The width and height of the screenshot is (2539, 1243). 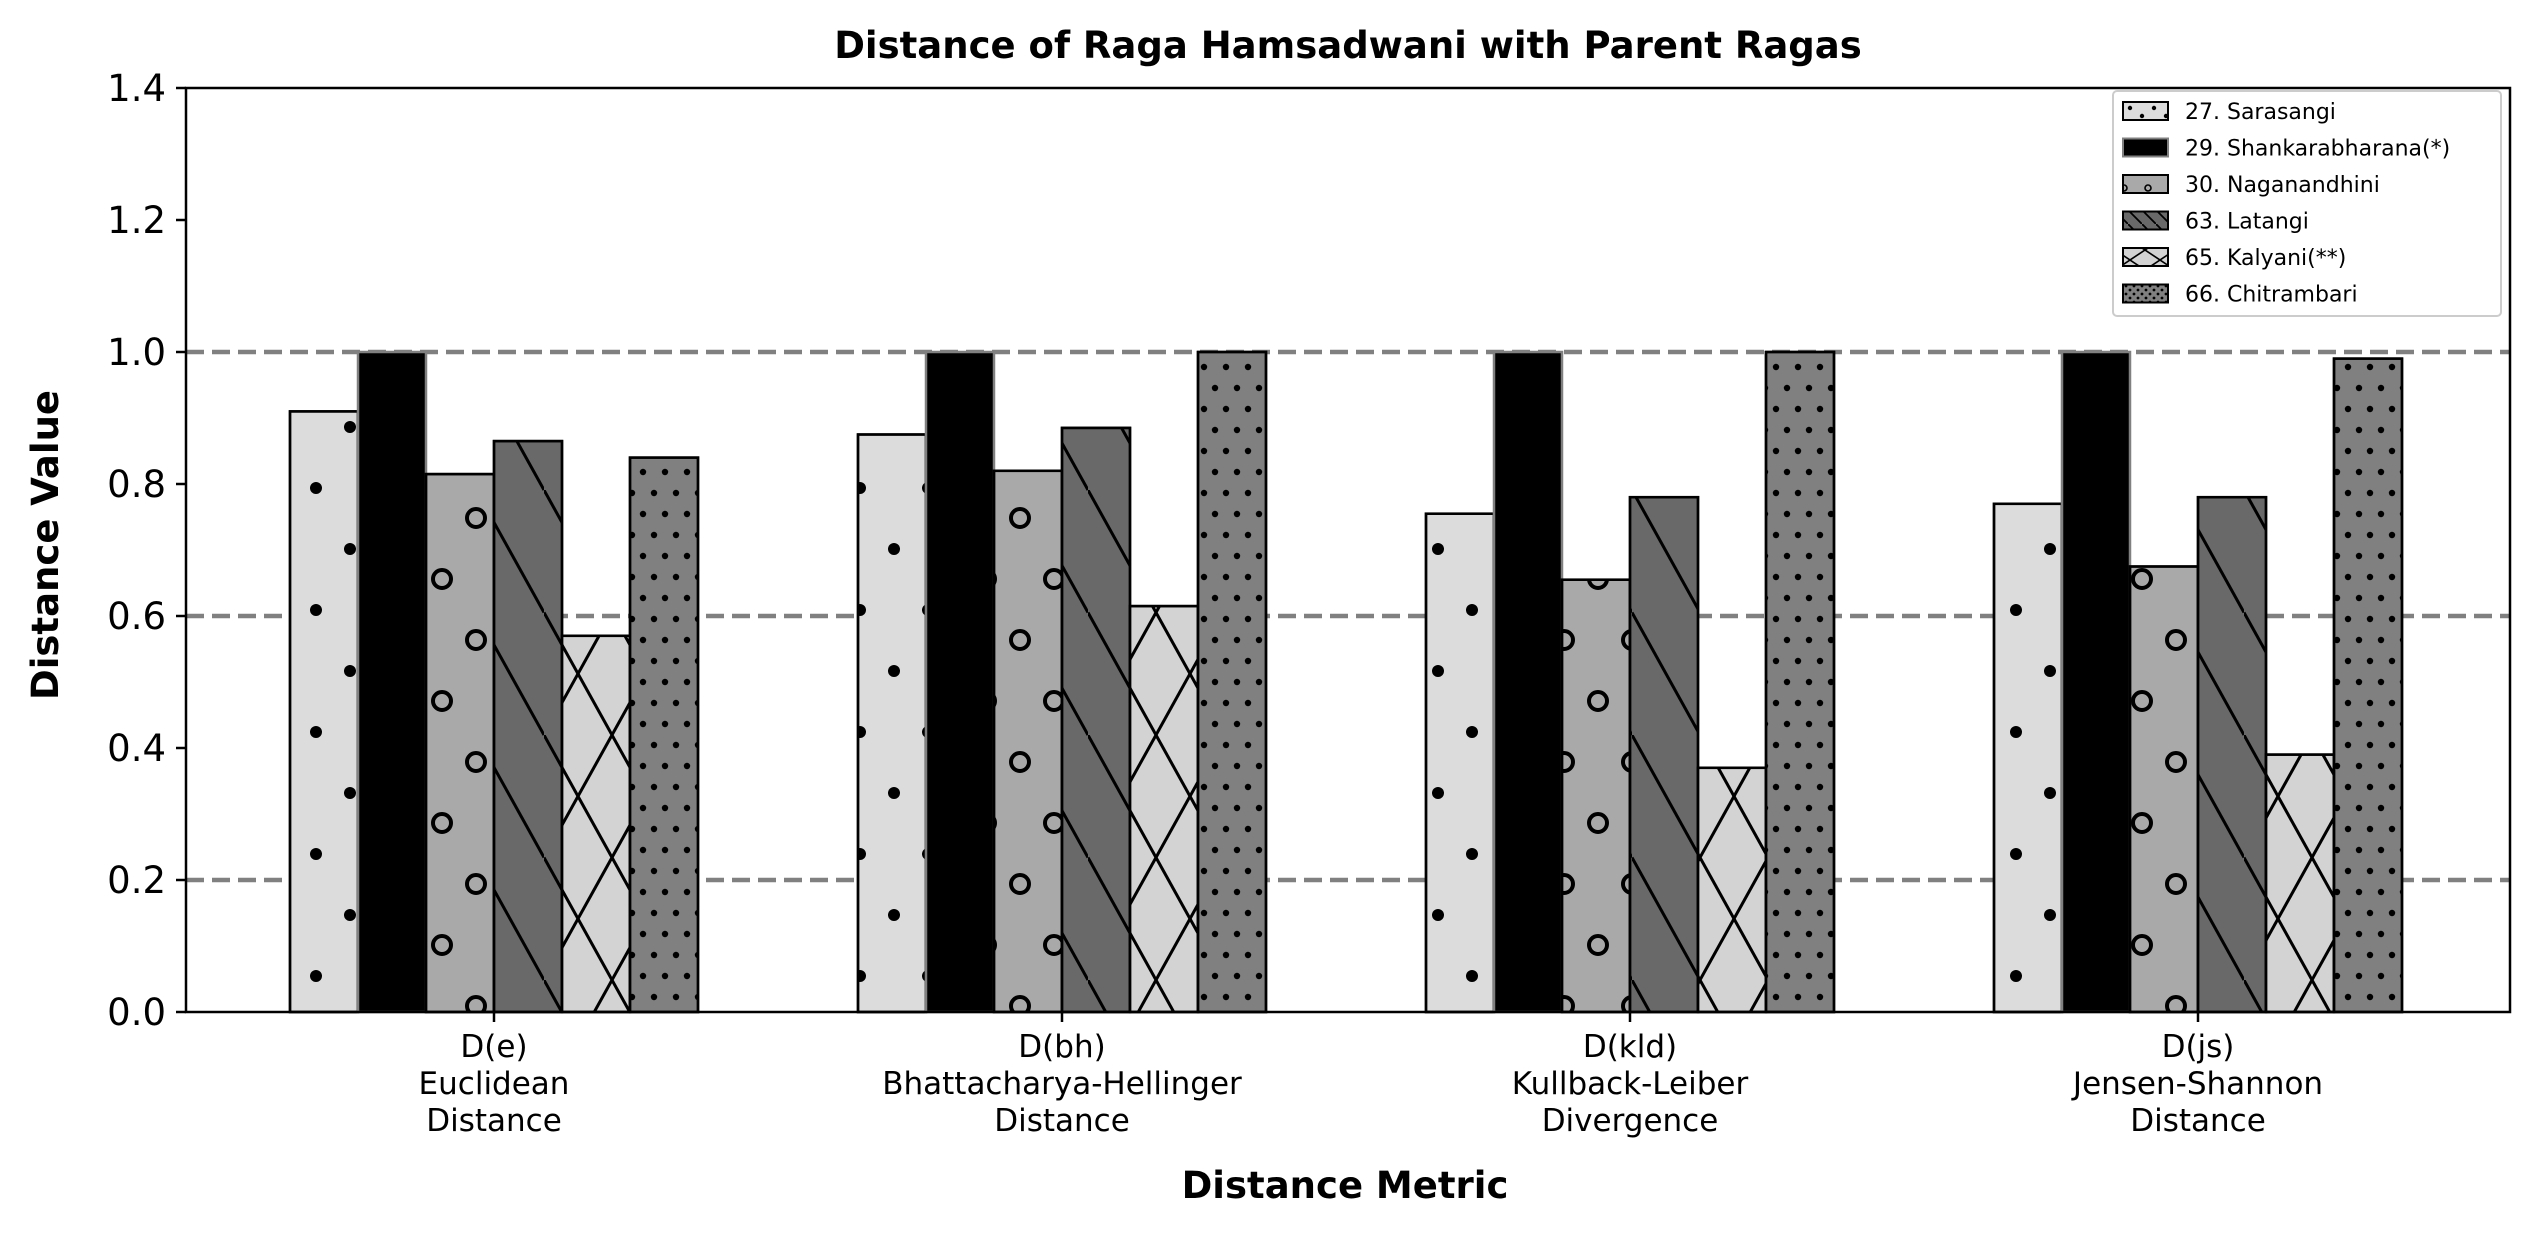 What do you see at coordinates (146, 550) in the screenshot?
I see `y-axis-ticks: 0.0 0.2 0.4 0.6 0.8 1.0 1.2 1.4` at bounding box center [146, 550].